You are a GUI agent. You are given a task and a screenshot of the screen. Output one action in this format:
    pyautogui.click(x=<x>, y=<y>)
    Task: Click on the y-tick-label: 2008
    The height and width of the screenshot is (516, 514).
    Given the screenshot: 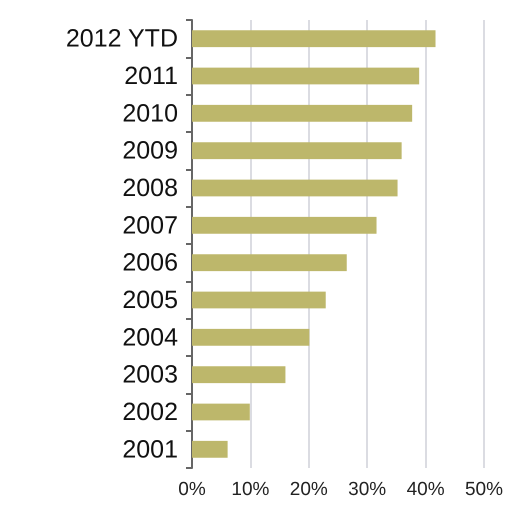 What is the action you would take?
    pyautogui.click(x=150, y=188)
    